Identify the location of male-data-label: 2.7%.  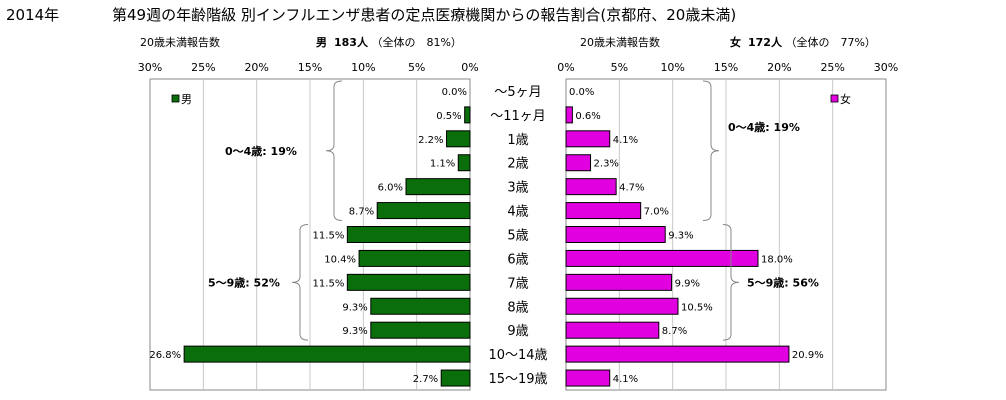
(425, 379).